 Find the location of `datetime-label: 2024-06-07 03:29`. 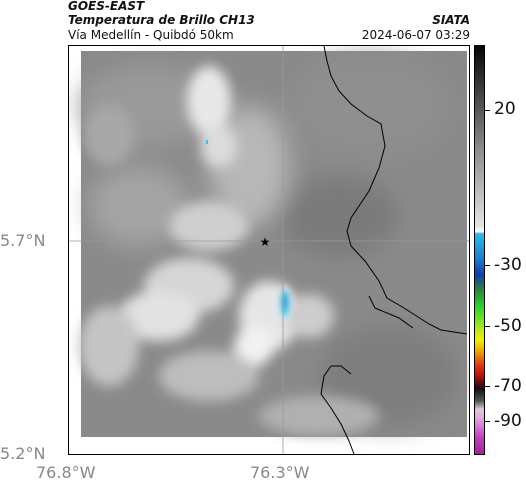

datetime-label: 2024-06-07 03:29 is located at coordinates (415, 35).